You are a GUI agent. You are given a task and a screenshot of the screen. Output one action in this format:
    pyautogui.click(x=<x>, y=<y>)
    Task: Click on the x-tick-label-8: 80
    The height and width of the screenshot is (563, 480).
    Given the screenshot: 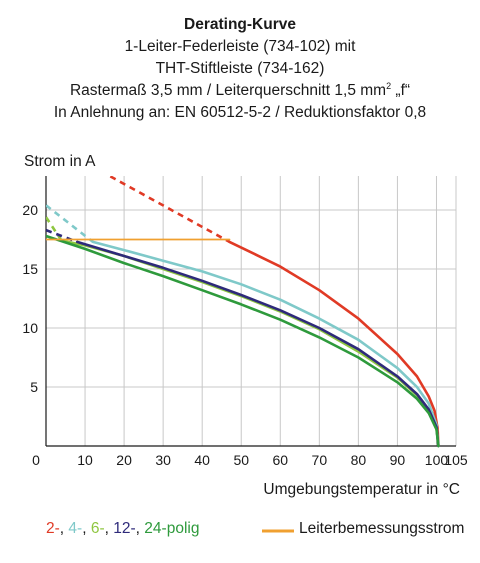 What is the action you would take?
    pyautogui.click(x=359, y=460)
    